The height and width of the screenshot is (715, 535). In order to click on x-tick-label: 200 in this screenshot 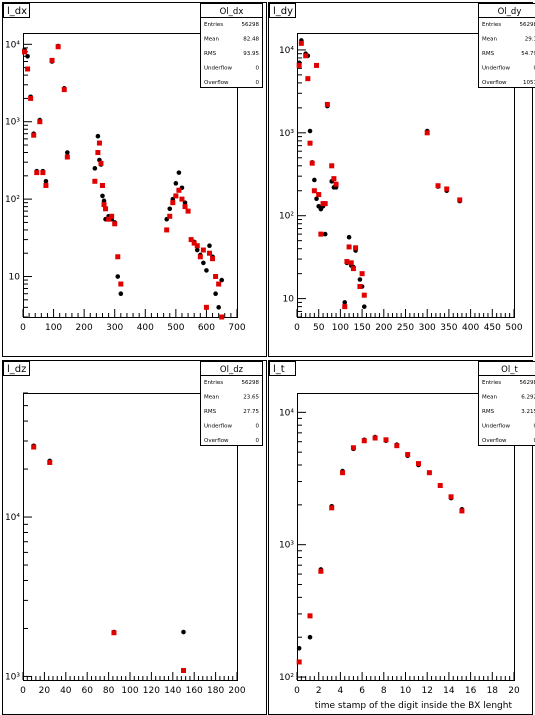, I will do `click(236, 691)`.